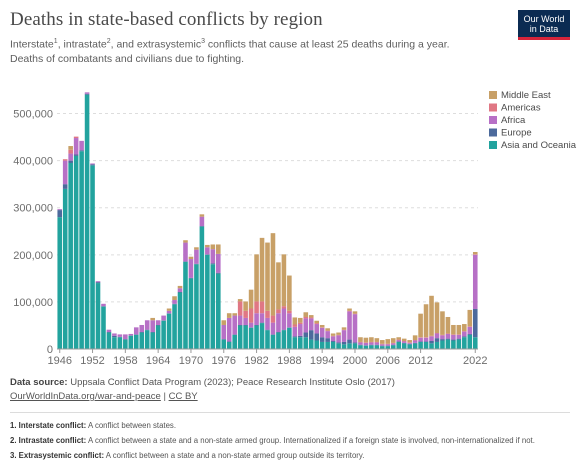 The height and width of the screenshot is (472, 580). Describe the element at coordinates (183, 396) in the screenshot. I see `license-link: CC BY` at that location.